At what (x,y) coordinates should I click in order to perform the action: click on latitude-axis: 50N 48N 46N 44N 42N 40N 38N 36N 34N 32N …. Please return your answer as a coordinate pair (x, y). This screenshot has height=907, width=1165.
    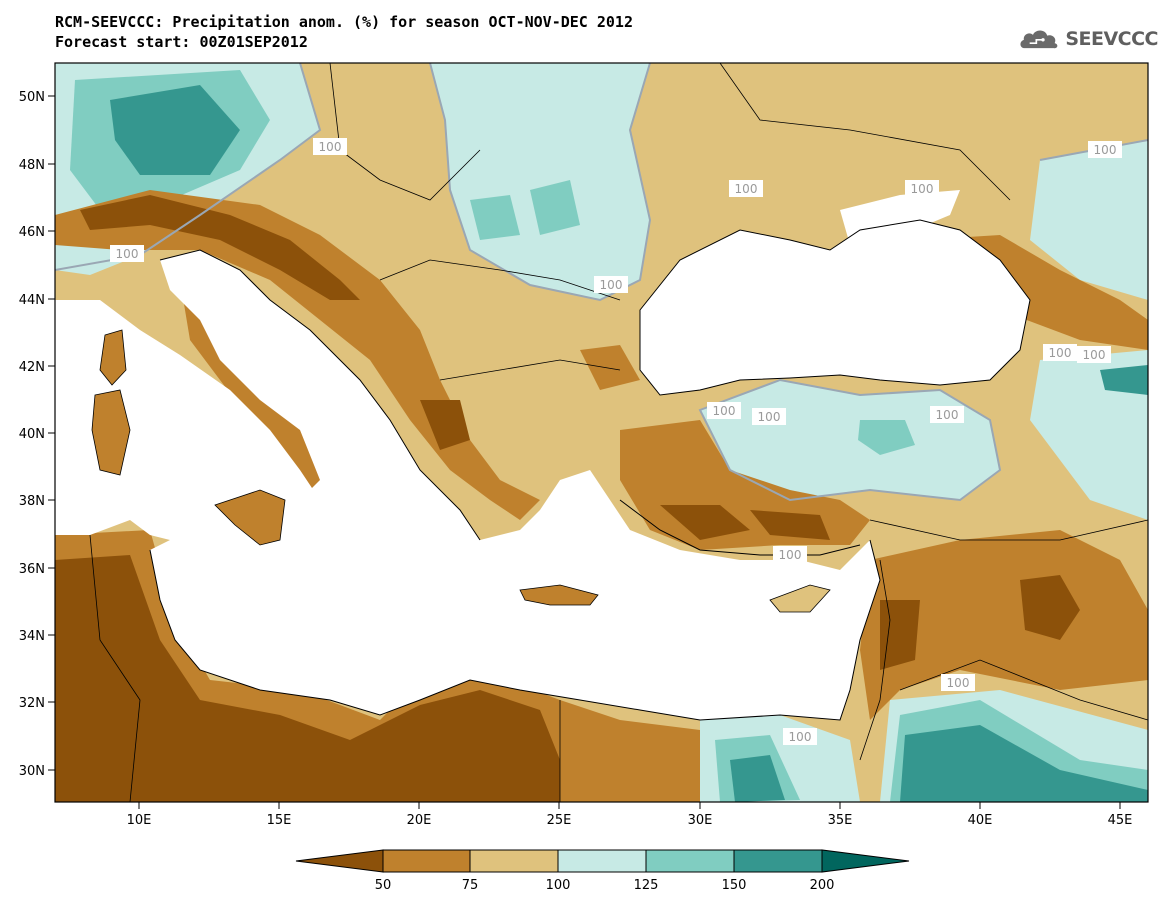
    Looking at the image, I should click on (37, 434).